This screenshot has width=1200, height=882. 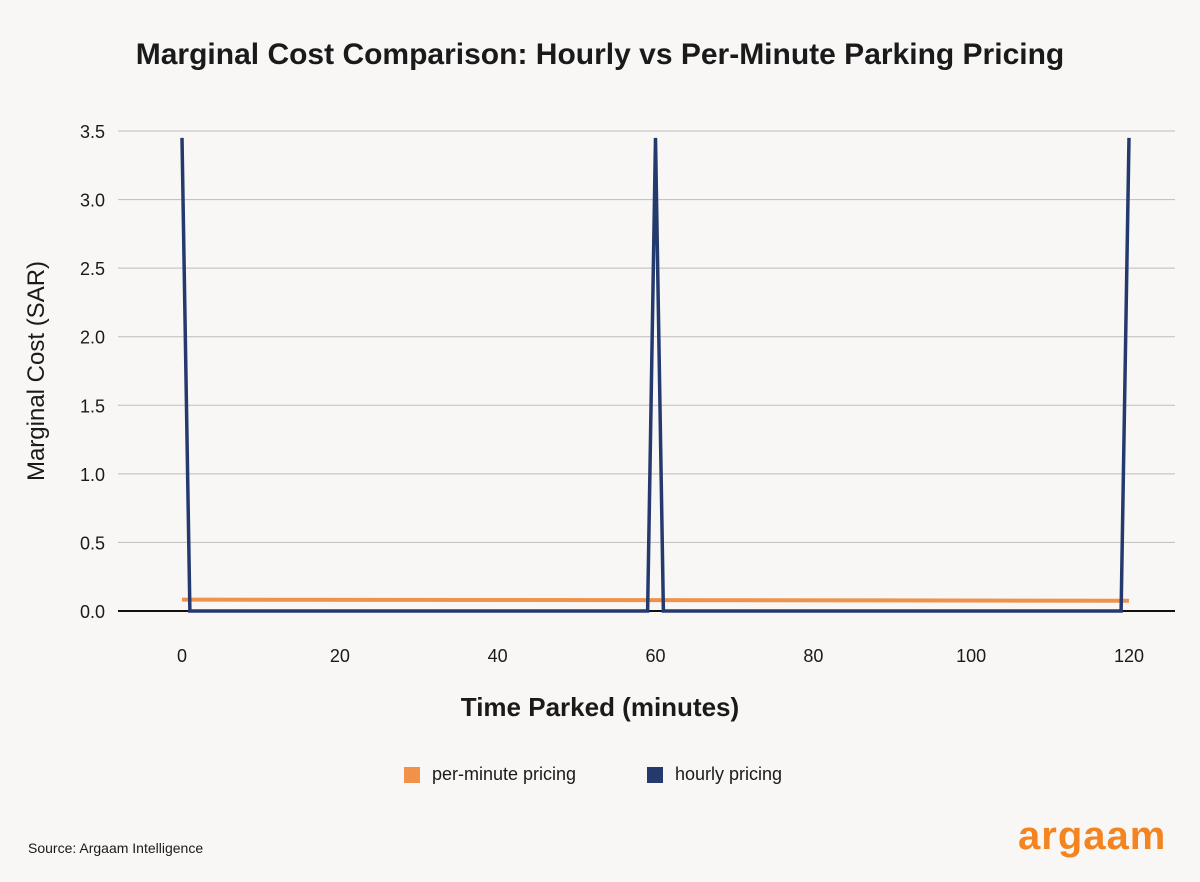 What do you see at coordinates (92, 269) in the screenshot?
I see `y-tick-label: 2.5` at bounding box center [92, 269].